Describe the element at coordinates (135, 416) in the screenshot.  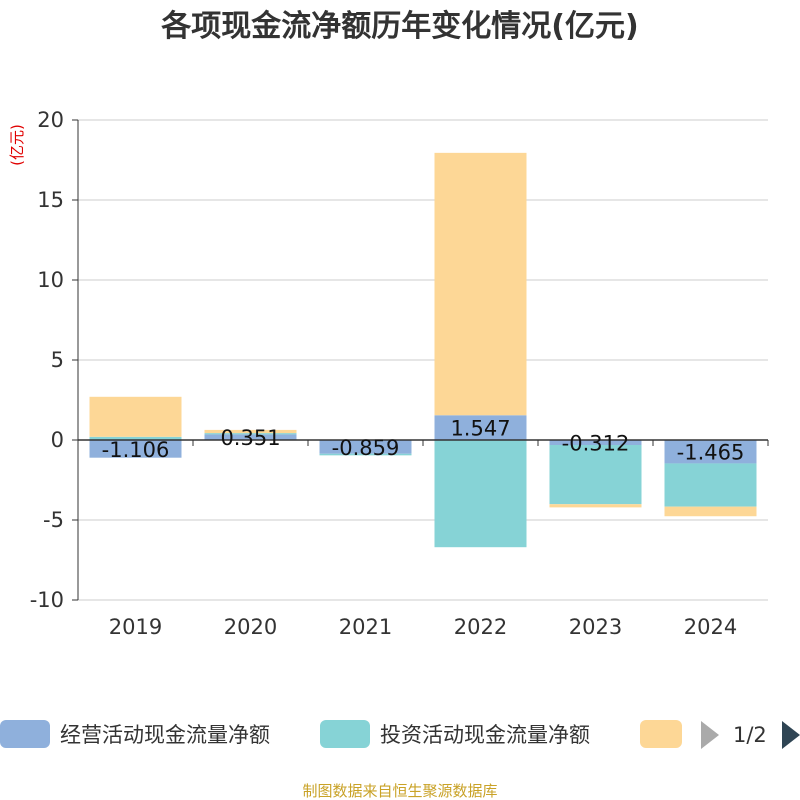
I see `bar-third-2019` at that location.